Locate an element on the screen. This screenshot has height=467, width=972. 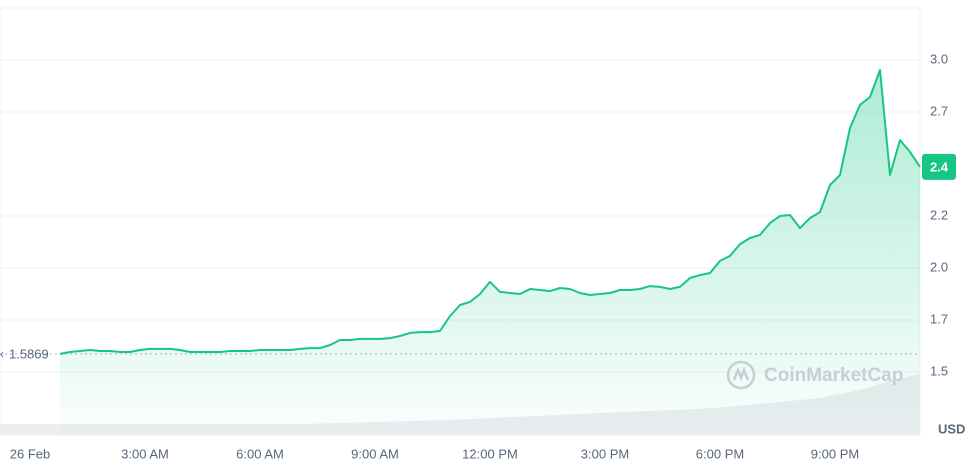
x-tick-label: 6:00 AM is located at coordinates (260, 453).